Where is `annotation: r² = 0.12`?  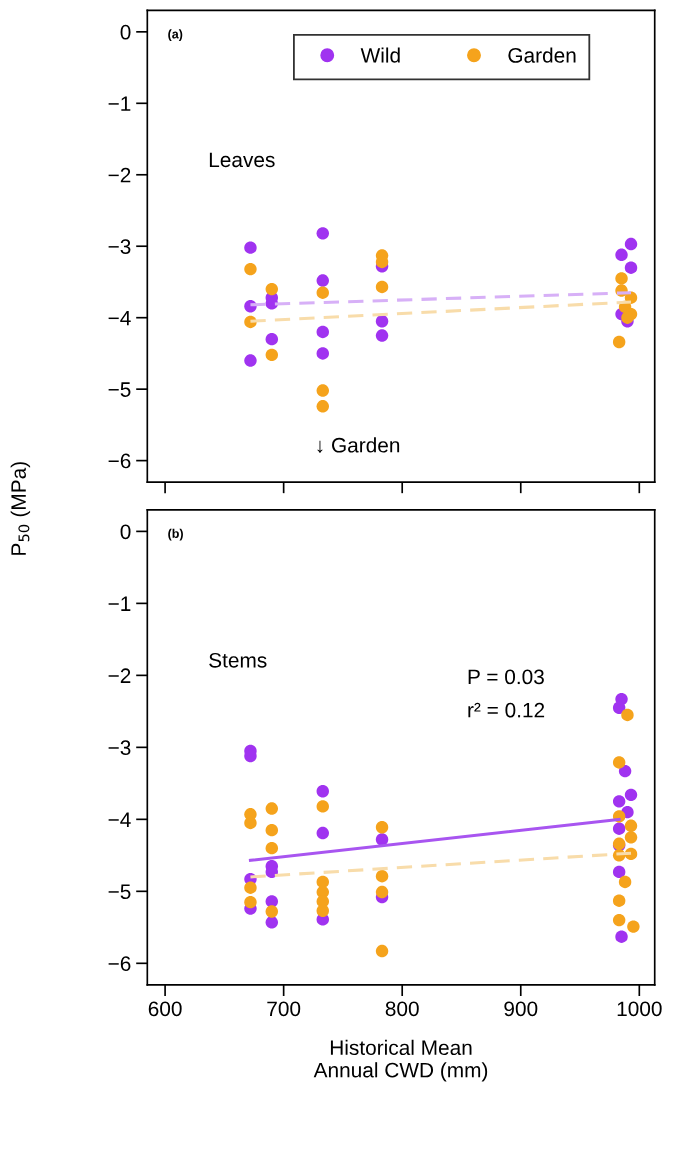 annotation: r² = 0.12 is located at coordinates (506, 710).